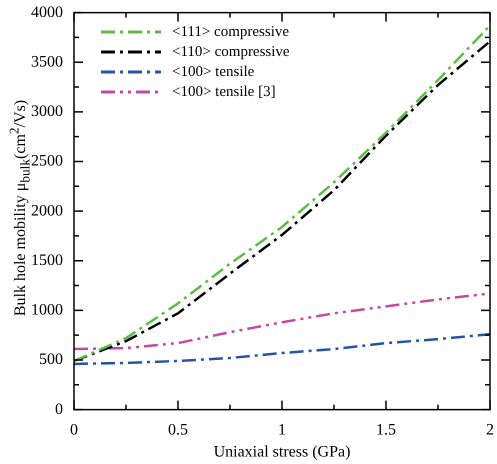 This screenshot has height=464, width=497. What do you see at coordinates (47, 111) in the screenshot?
I see `y-tick-label: 3000` at bounding box center [47, 111].